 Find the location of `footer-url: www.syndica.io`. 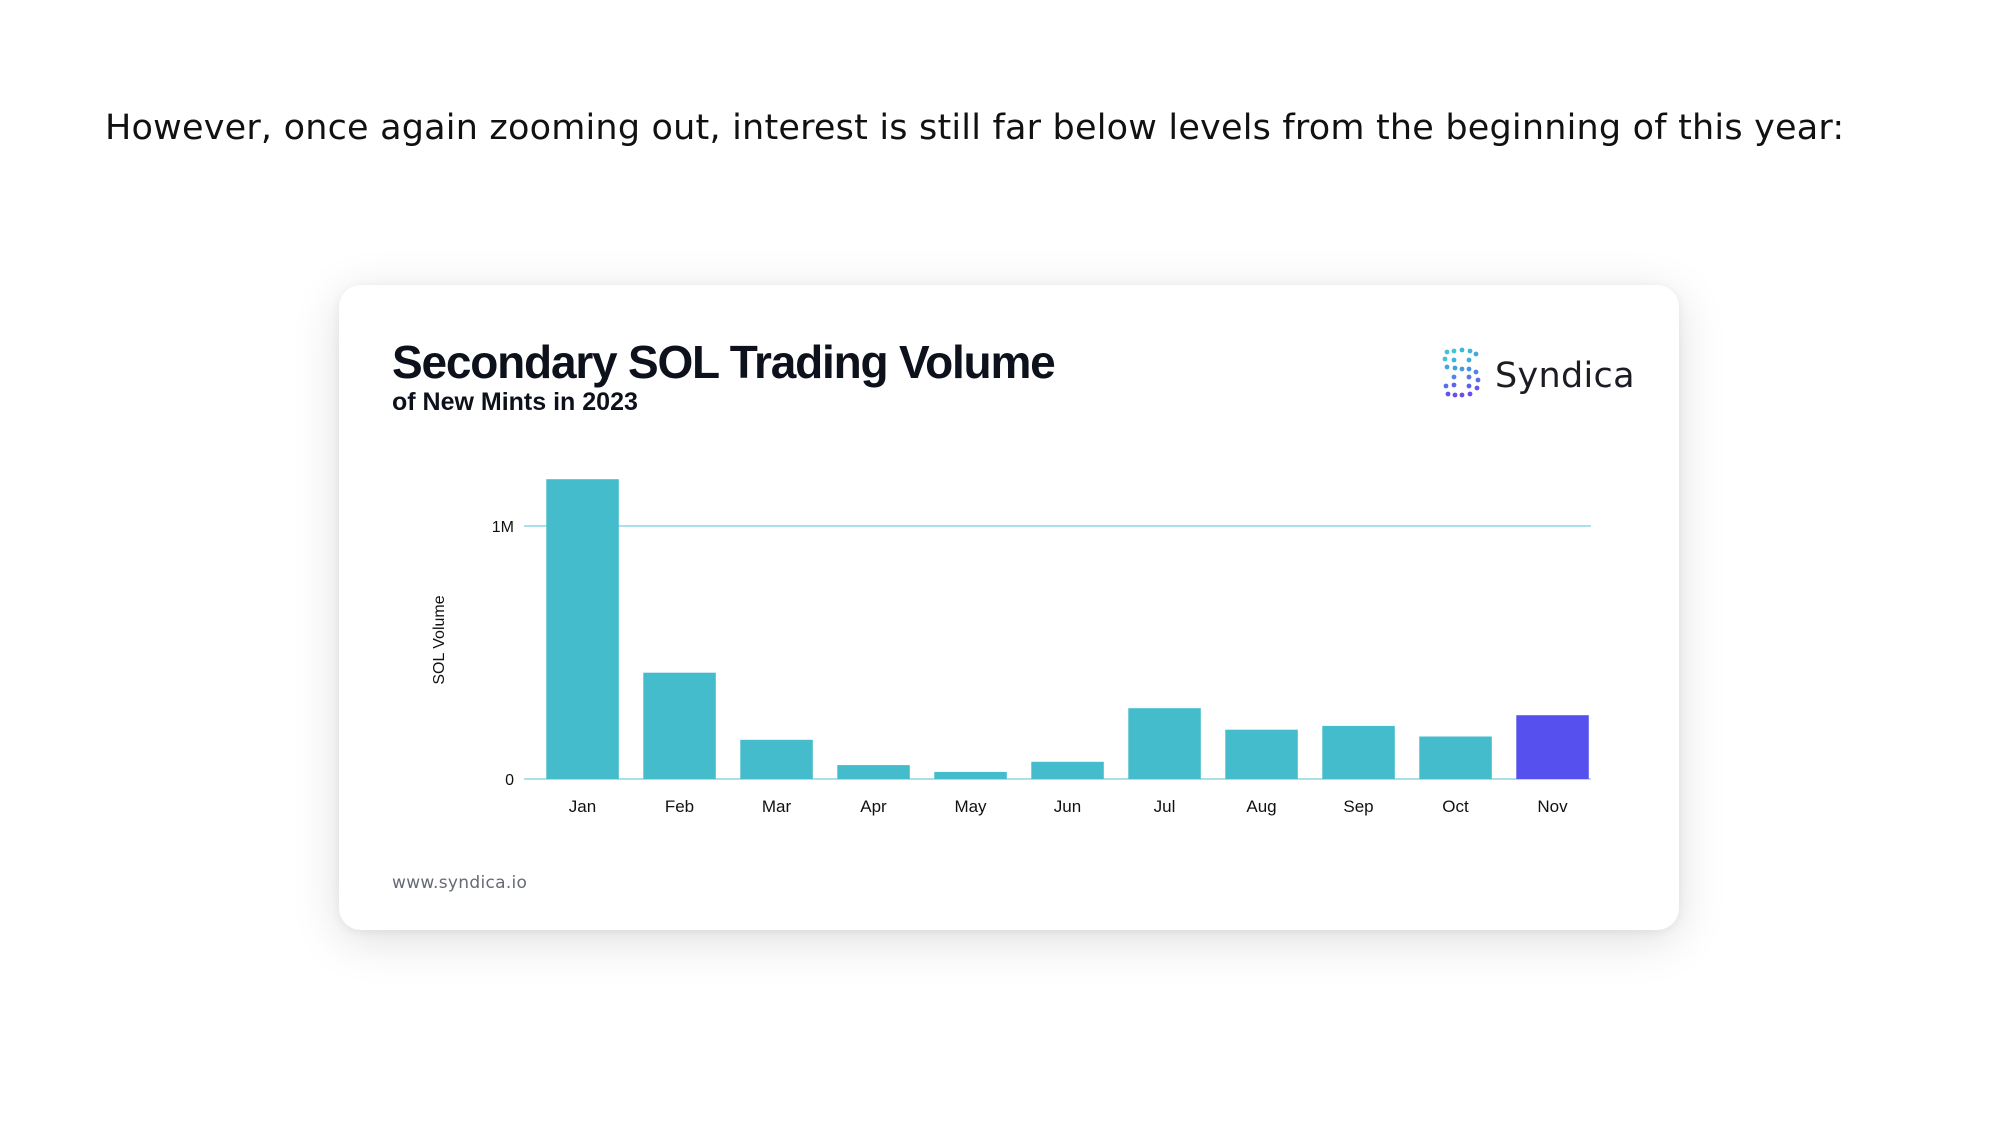

footer-url: www.syndica.io is located at coordinates (460, 883).